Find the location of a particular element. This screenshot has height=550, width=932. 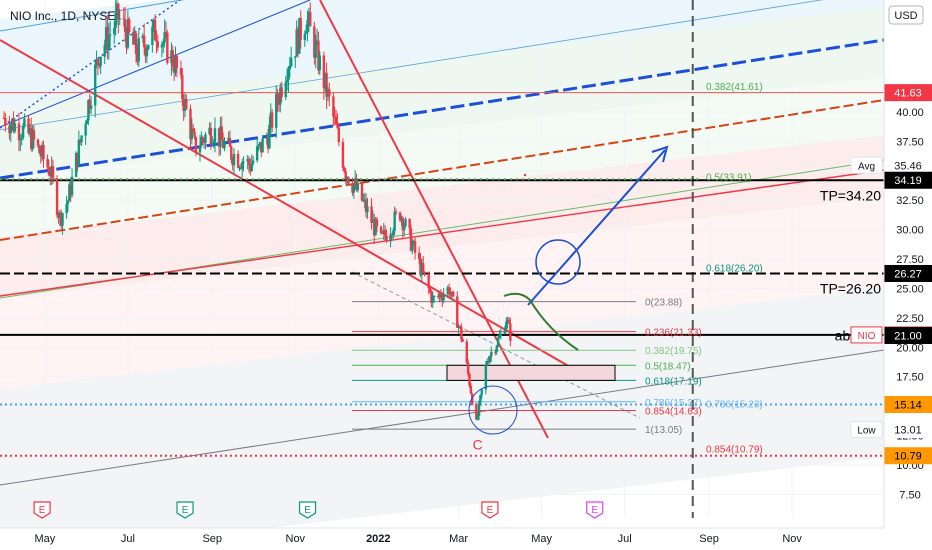

price-badge-26-27: 26.27 is located at coordinates (908, 273).